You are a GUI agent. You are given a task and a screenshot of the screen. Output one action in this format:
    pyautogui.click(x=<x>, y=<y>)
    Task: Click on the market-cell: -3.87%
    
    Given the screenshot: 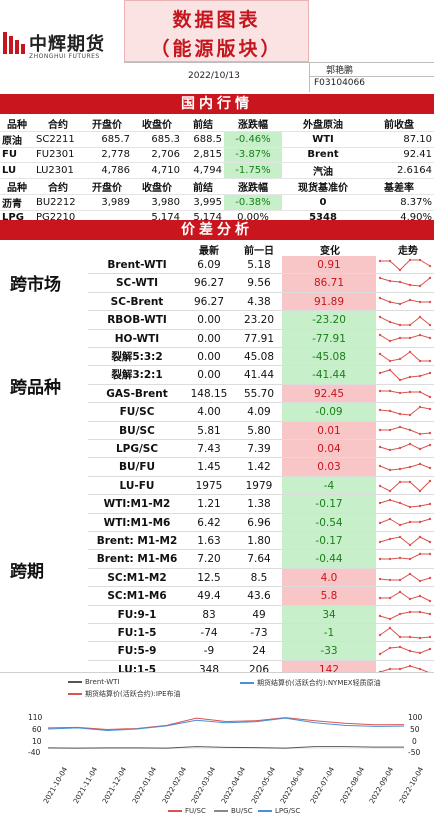 What is the action you would take?
    pyautogui.click(x=253, y=155)
    